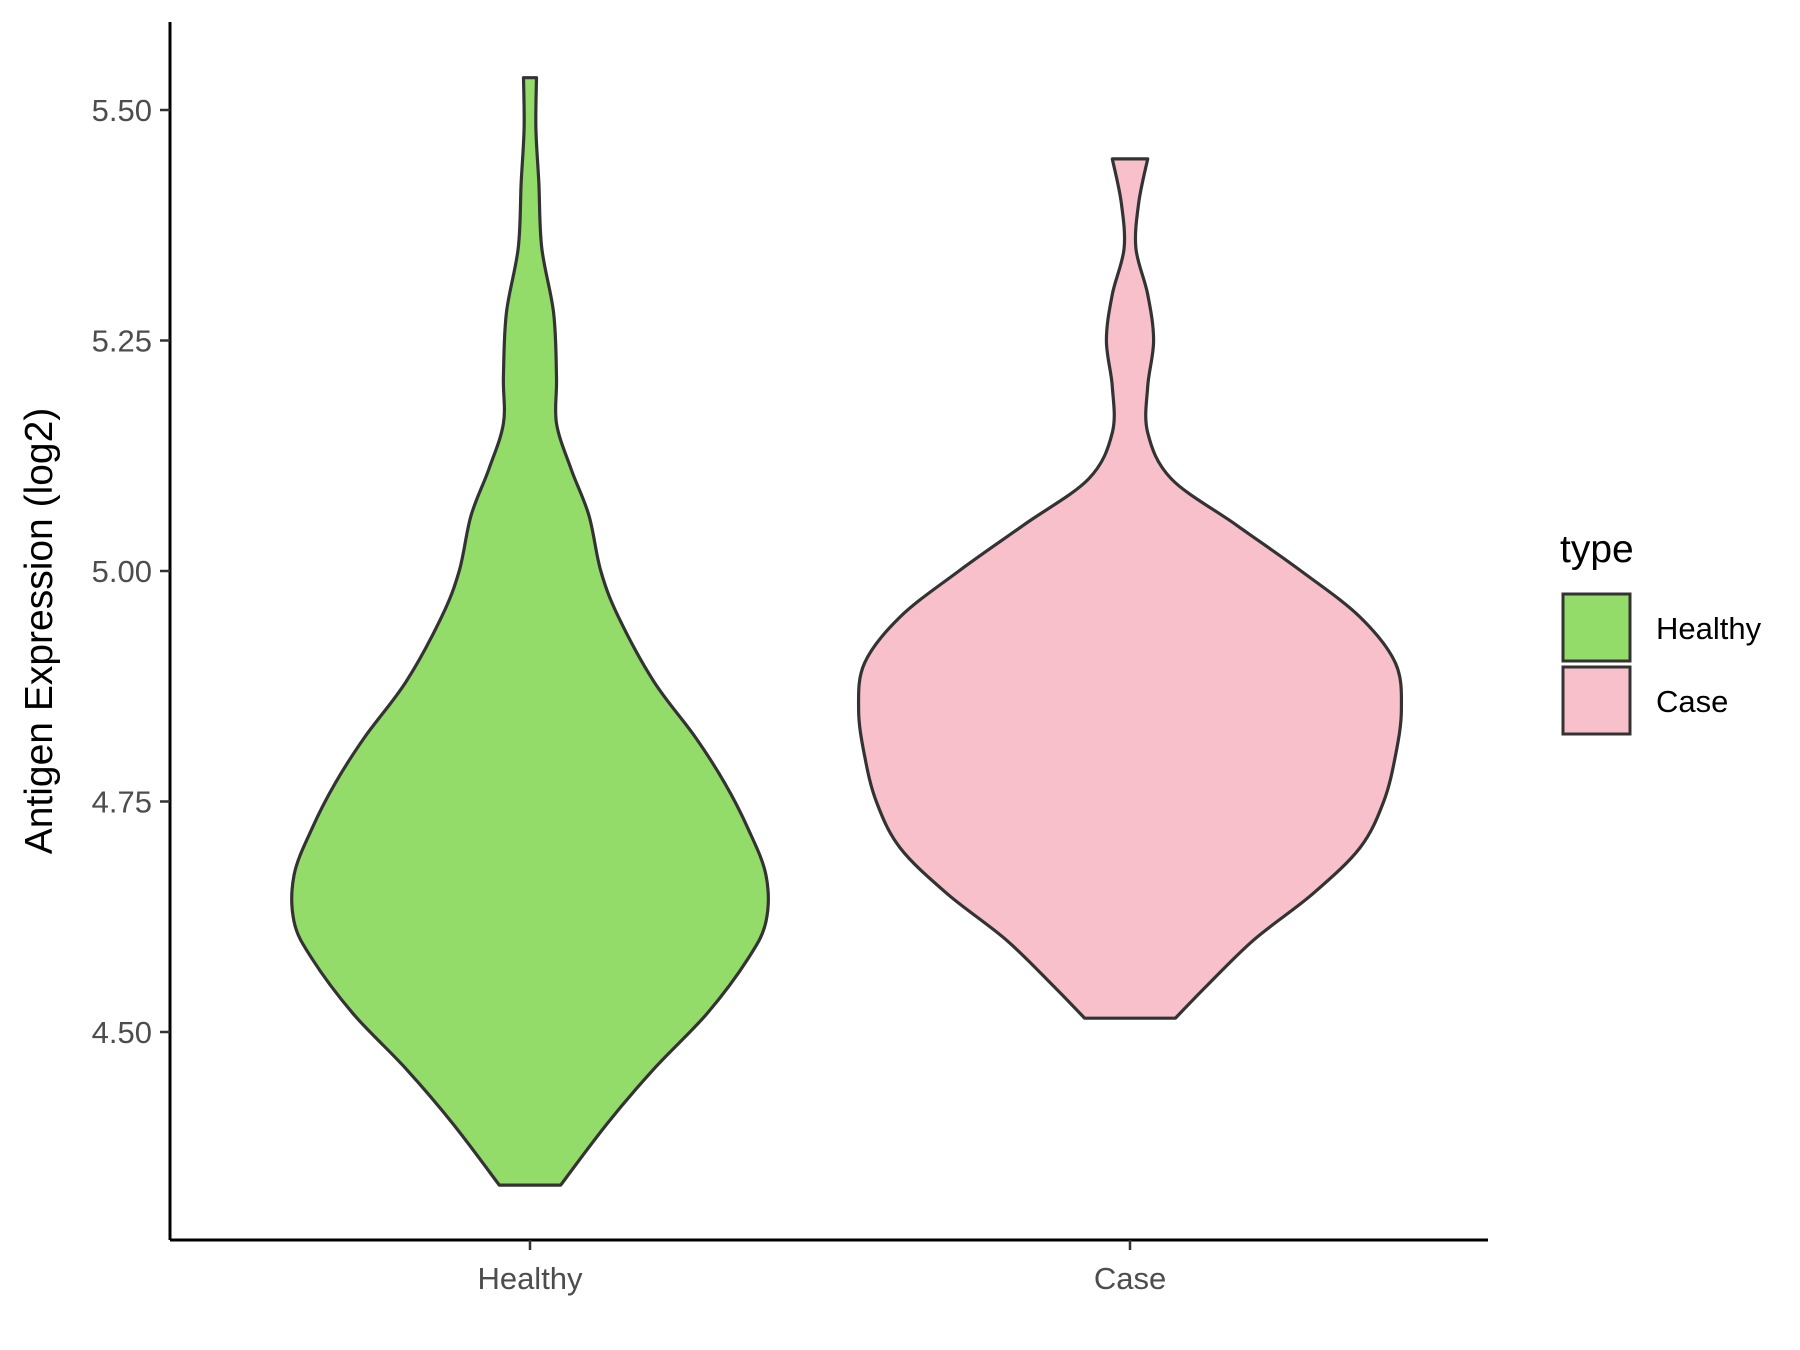 Image resolution: width=1800 pixels, height=1350 pixels. I want to click on legend-swatch-healthy, so click(1596, 627).